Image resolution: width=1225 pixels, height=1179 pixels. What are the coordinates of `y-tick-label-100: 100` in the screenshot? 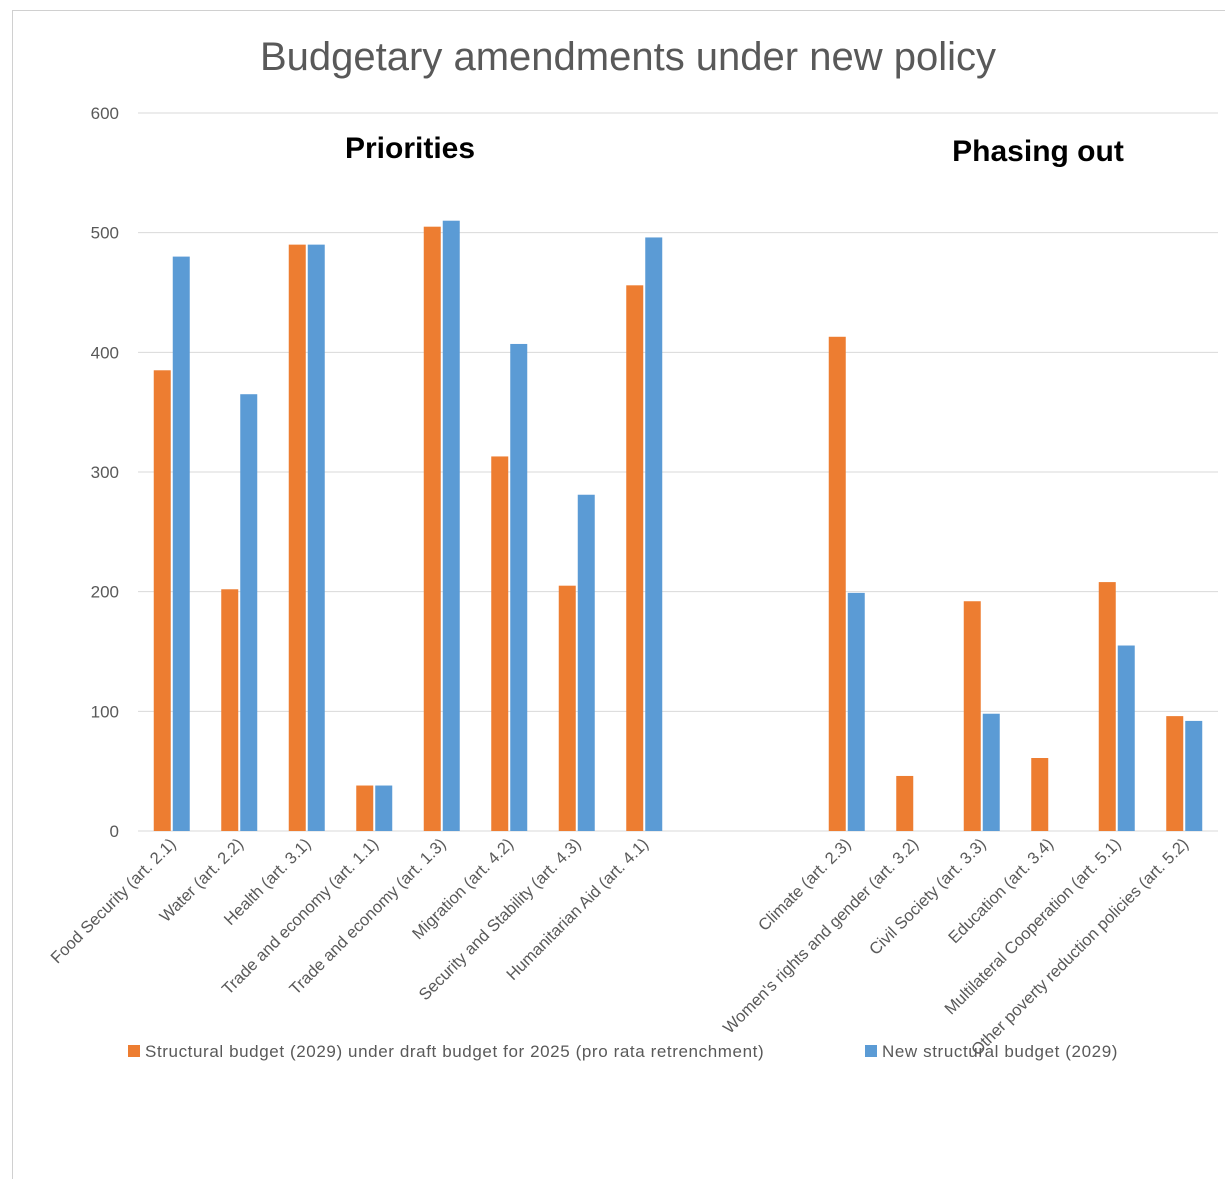 It's located at (105, 711).